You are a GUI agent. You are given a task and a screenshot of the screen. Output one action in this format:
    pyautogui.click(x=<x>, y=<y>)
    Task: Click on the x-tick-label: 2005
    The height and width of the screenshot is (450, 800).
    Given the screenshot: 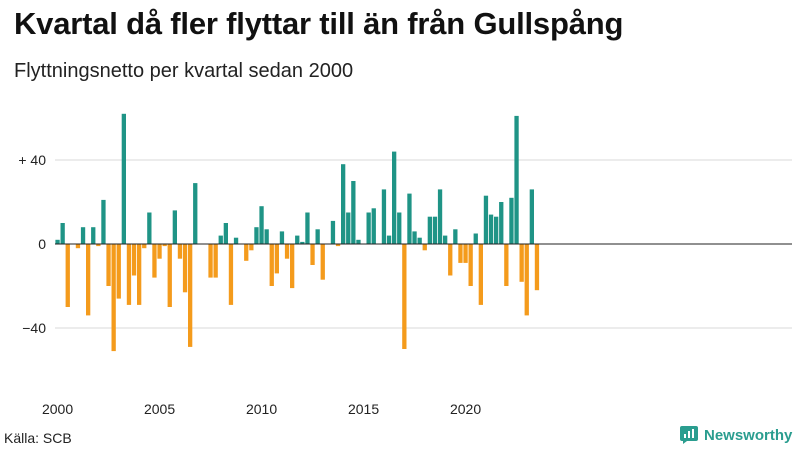 What is the action you would take?
    pyautogui.click(x=159, y=409)
    